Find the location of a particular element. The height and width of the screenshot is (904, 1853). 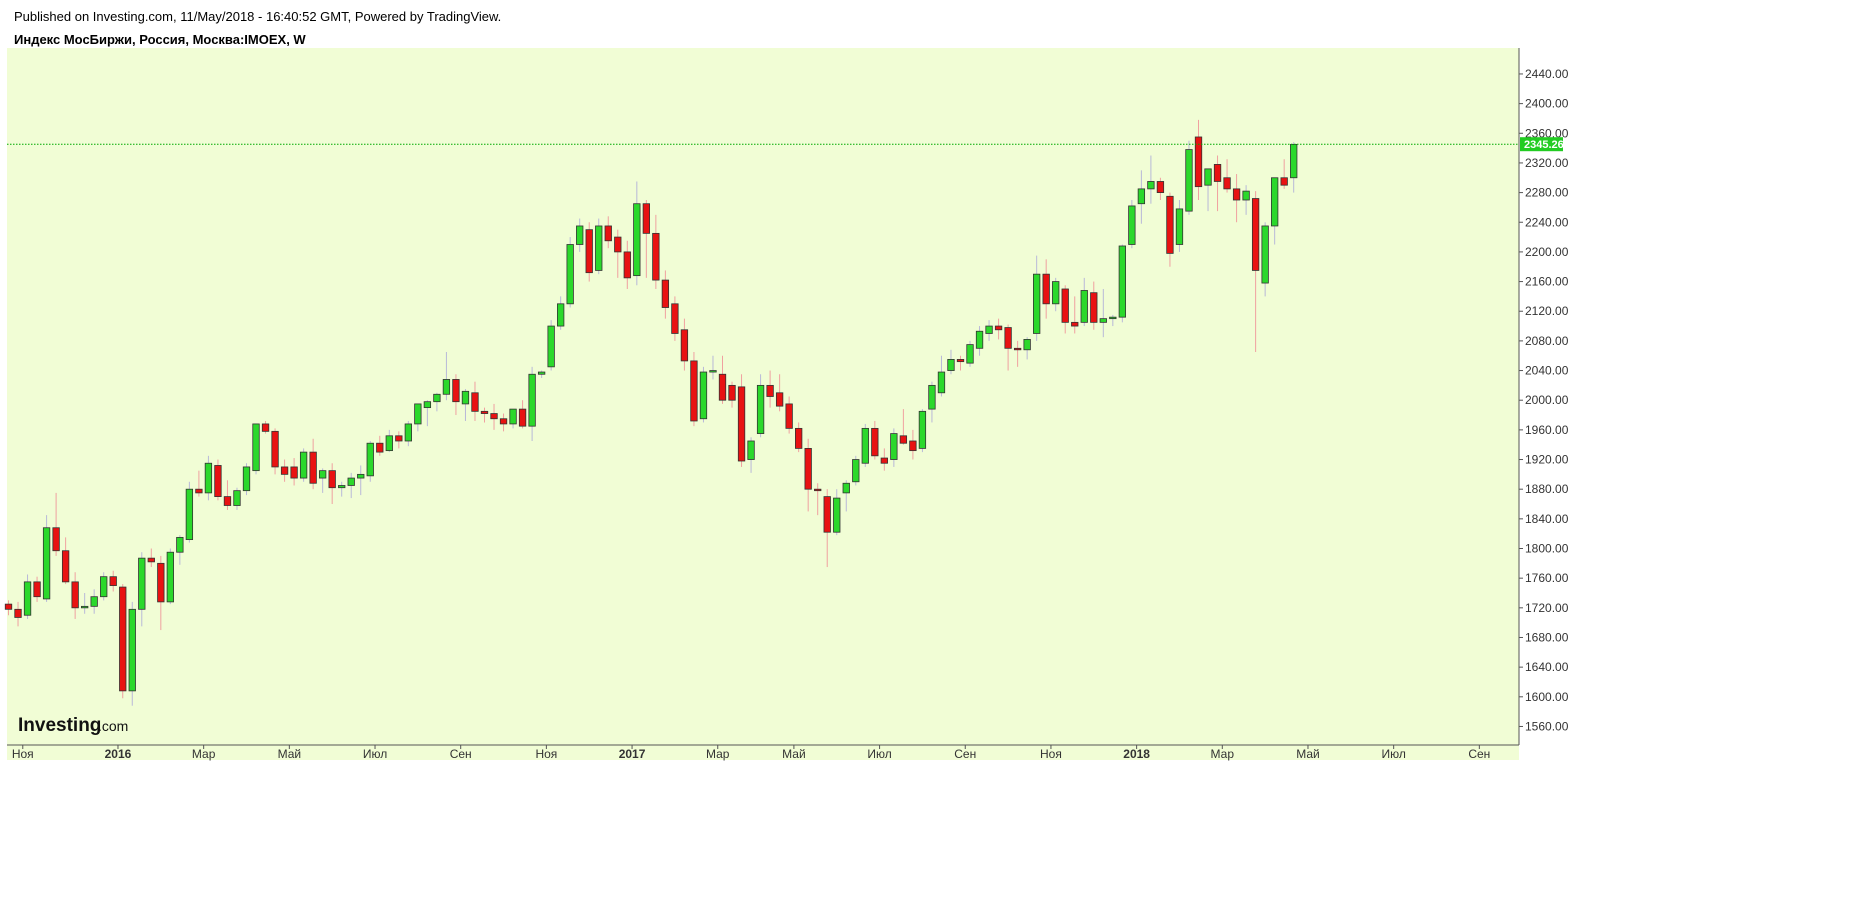

last-price-marker: 2345.26 is located at coordinates (785, 144).